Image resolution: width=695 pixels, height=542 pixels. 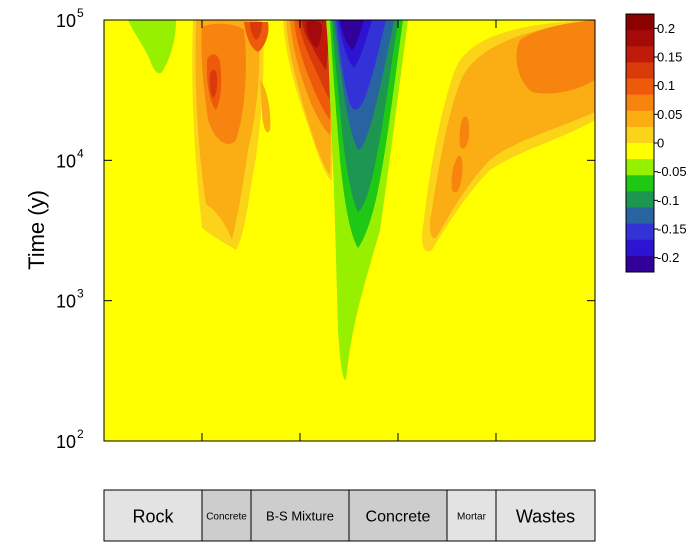 I want to click on colorbar-label-0: 0.2, so click(x=666, y=28).